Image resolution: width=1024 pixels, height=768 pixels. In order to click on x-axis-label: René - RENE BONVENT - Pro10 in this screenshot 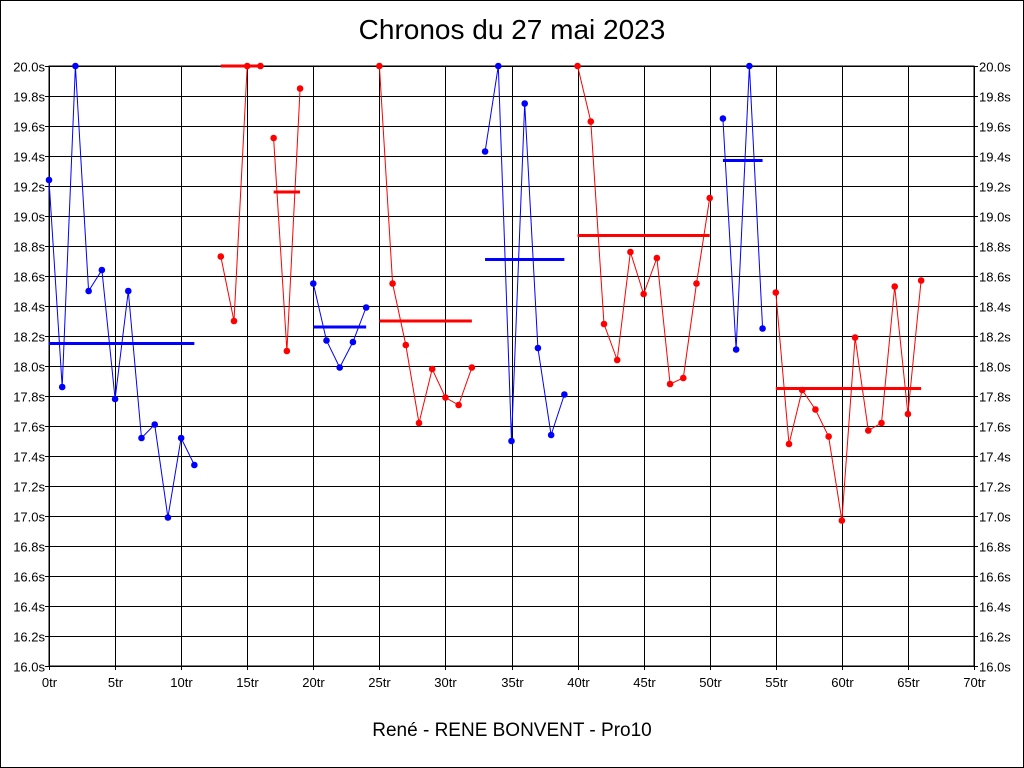, I will do `click(512, 730)`.